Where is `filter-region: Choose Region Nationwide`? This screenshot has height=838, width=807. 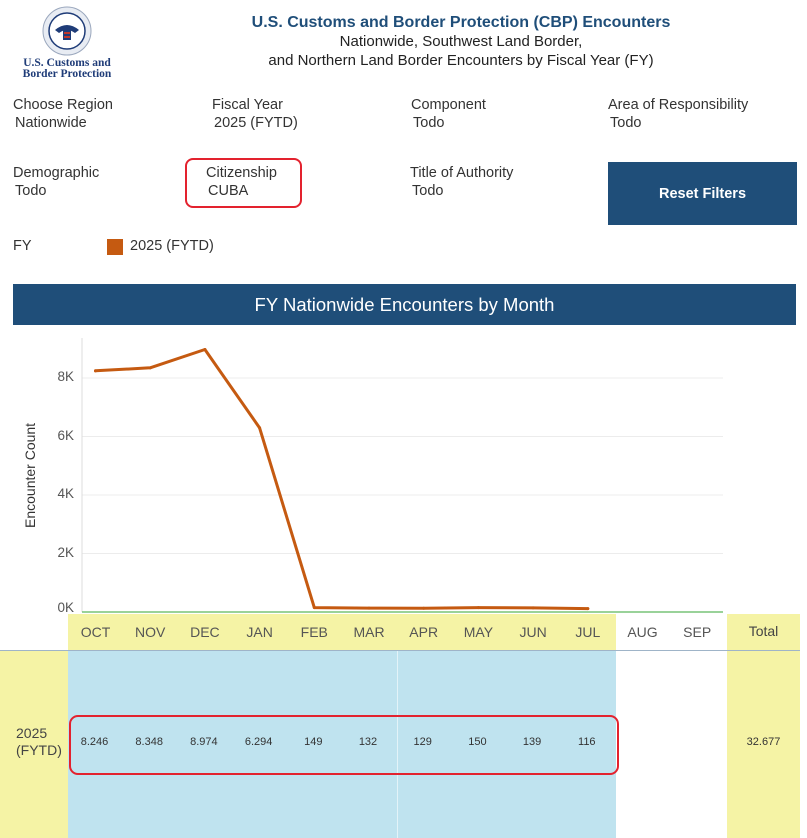 filter-region: Choose Region Nationwide is located at coordinates (63, 114).